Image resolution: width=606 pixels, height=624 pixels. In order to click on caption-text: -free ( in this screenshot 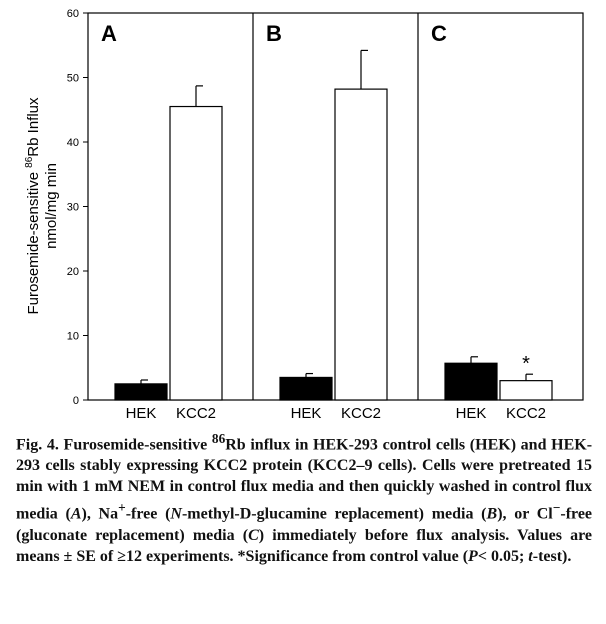, I will do `click(148, 514)`.